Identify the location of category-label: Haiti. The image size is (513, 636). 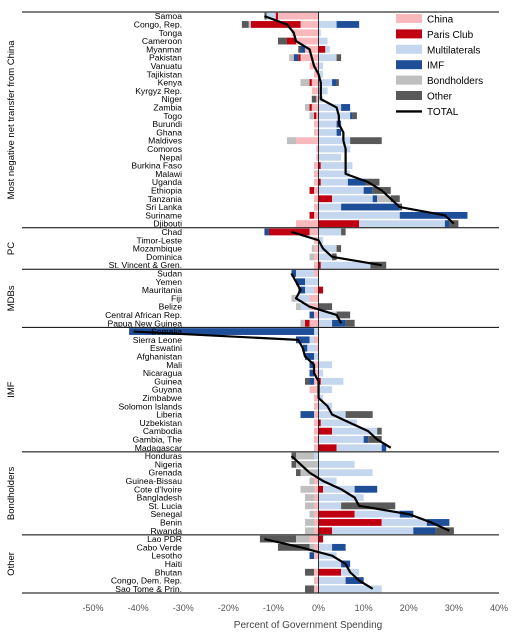
(173, 564).